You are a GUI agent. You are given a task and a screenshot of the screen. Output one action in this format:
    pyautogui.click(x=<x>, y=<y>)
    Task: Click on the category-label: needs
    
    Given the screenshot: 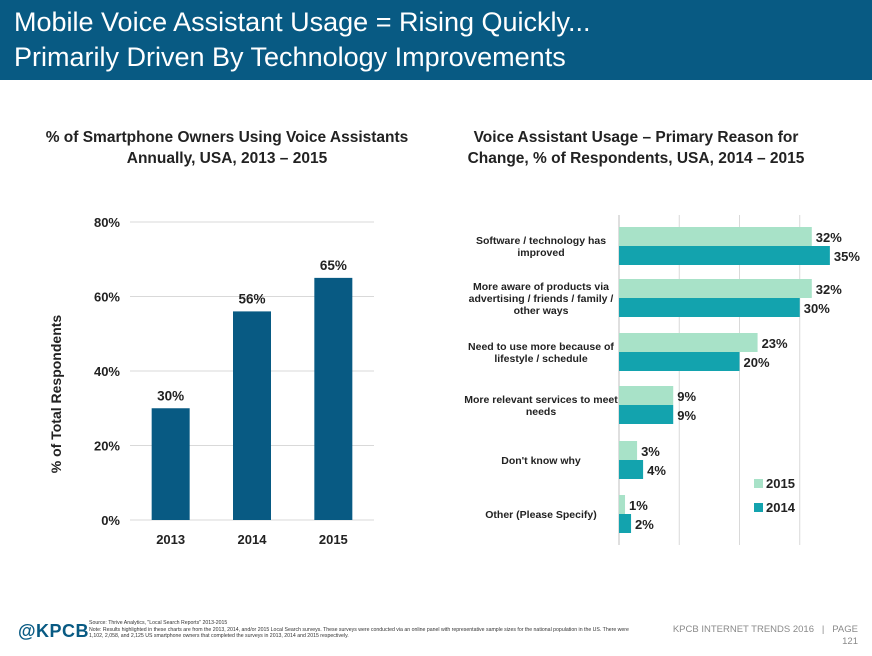 What is the action you would take?
    pyautogui.click(x=541, y=412)
    